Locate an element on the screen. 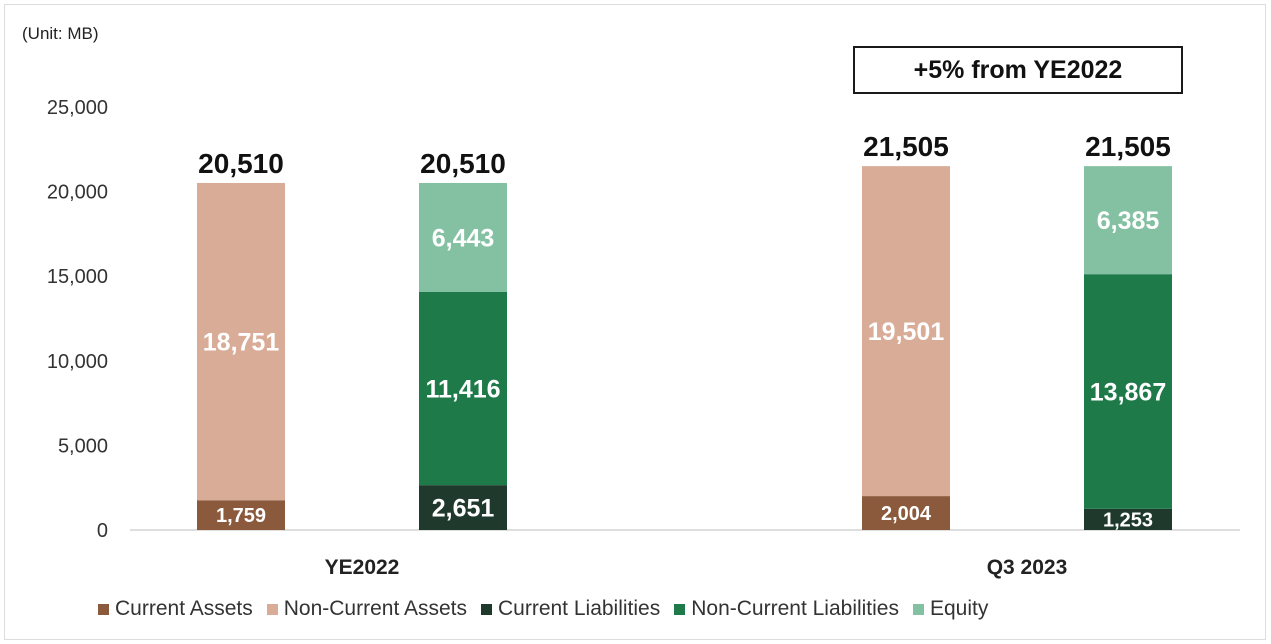  legend-label: Non-Current Assets is located at coordinates (375, 608).